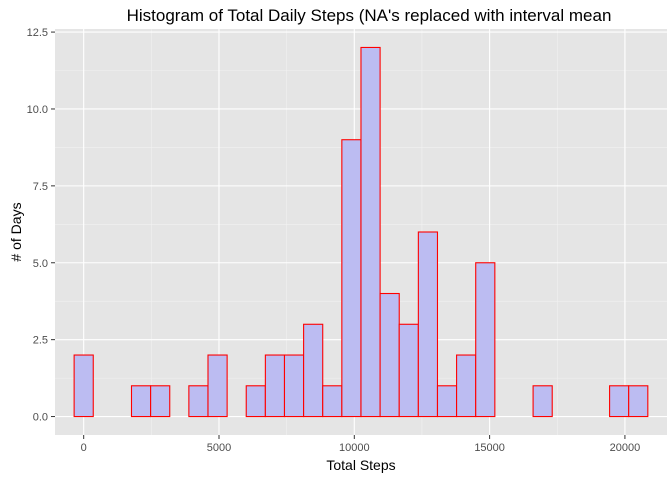 This screenshot has height=480, width=672. I want to click on x-axis: 0 5000 10000 15000 20000, so click(361, 444).